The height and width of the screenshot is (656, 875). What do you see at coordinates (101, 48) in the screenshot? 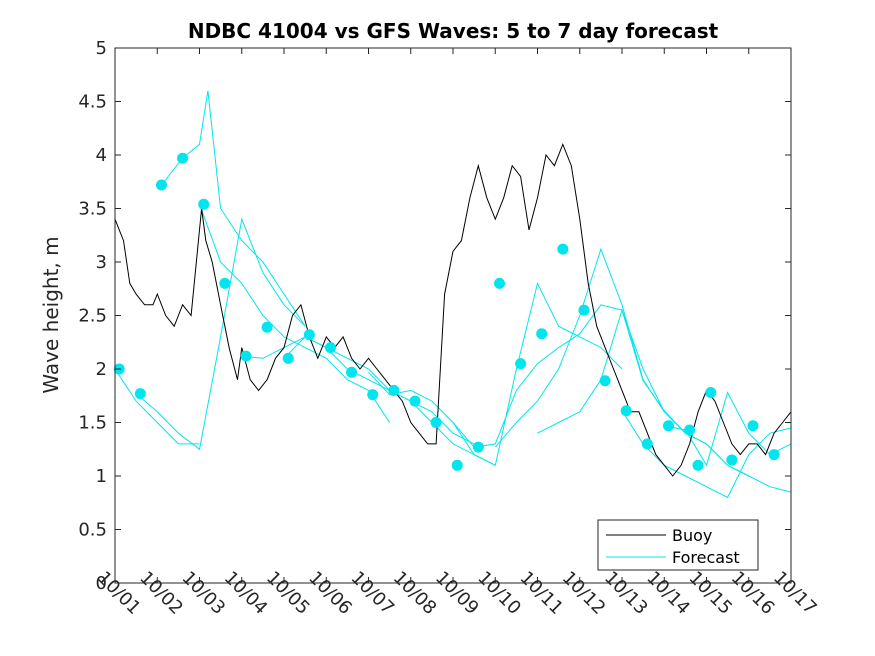
I see `y-tick-label: 5` at bounding box center [101, 48].